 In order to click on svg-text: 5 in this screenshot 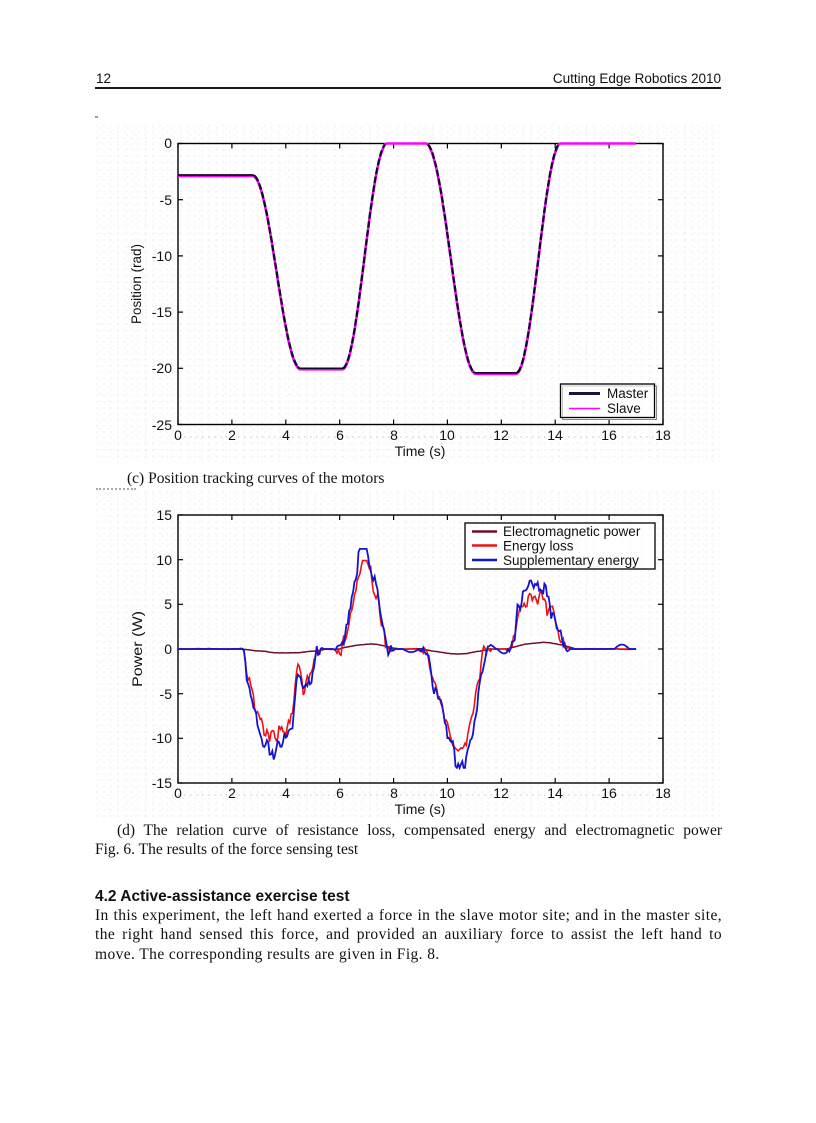, I will do `click(168, 604)`.